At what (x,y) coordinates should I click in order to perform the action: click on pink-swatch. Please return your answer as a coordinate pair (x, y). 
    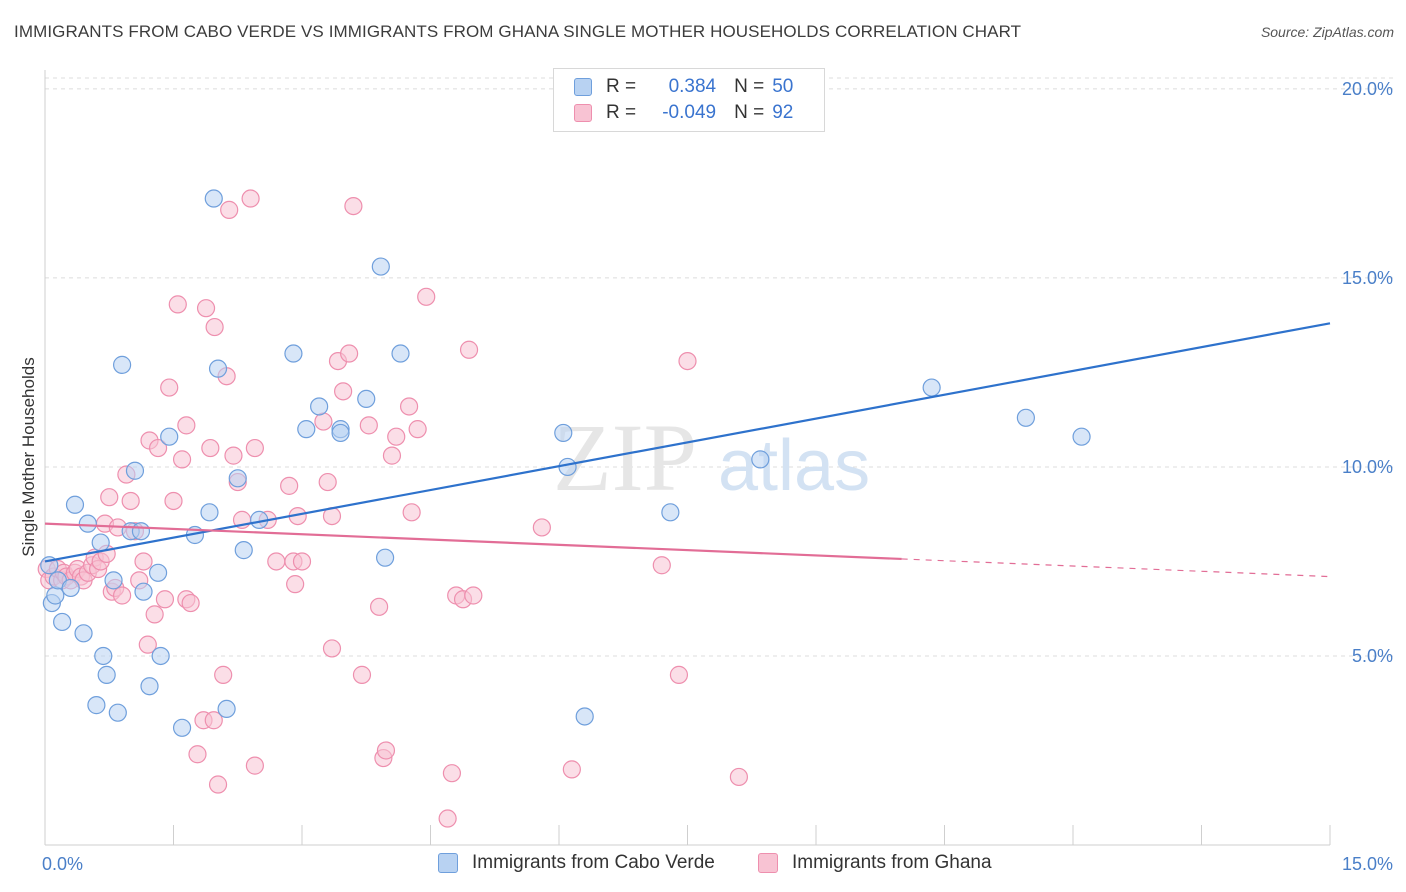
    Looking at the image, I should click on (583, 113).